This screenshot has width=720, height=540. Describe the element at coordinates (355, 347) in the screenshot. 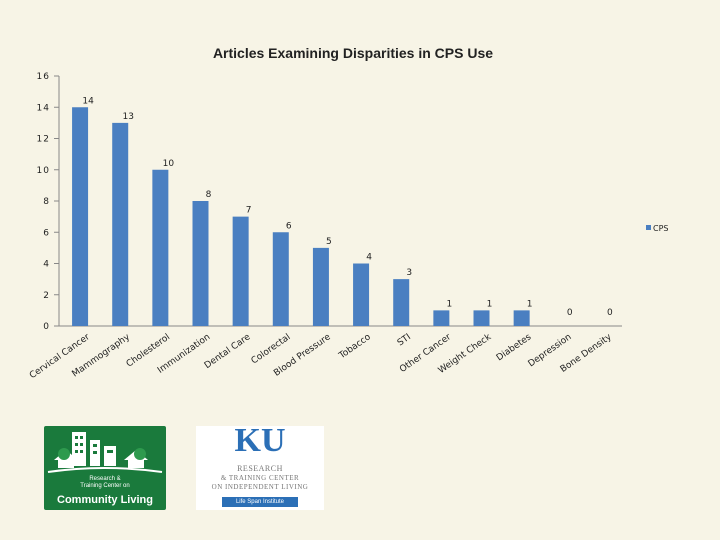

I see `x-tick-label: Tobacco` at that location.